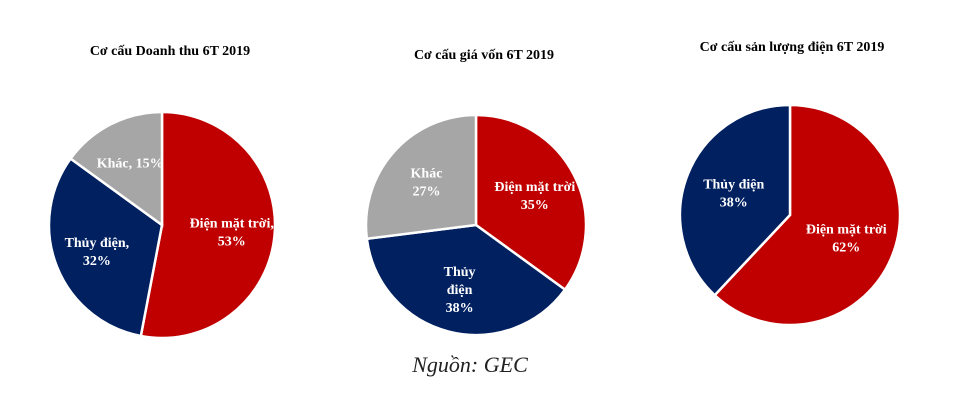 This screenshot has height=412, width=972. I want to click on slice-label-2-1: Thủy điện 38%, so click(733, 194).